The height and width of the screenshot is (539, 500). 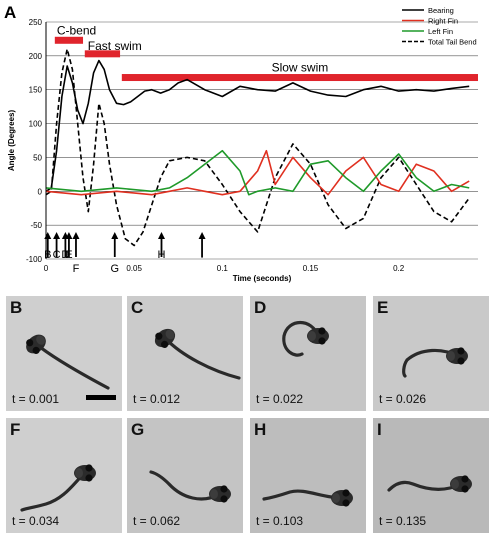 I want to click on y-axis-label: Angle (Degrees), so click(x=11, y=140).